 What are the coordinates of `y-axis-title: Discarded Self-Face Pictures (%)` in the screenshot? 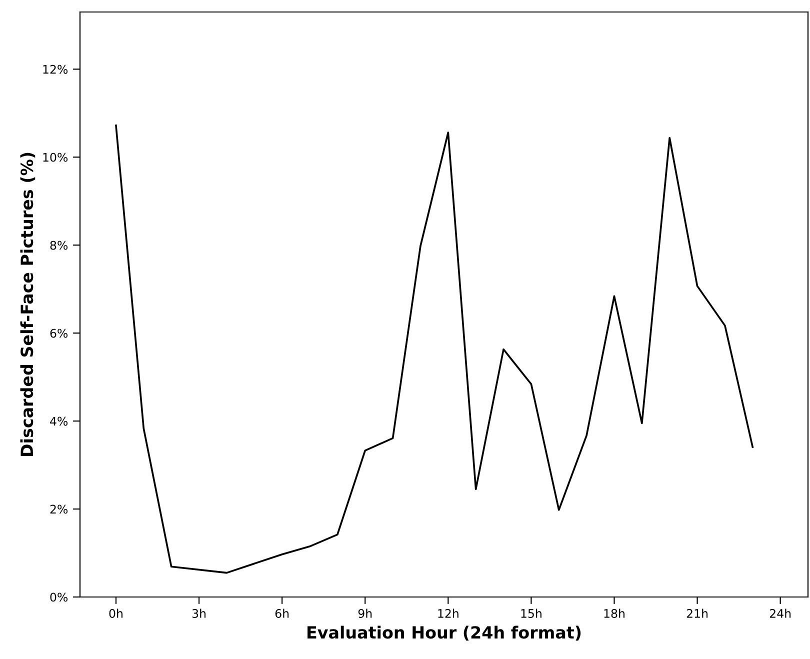 It's located at (28, 304).